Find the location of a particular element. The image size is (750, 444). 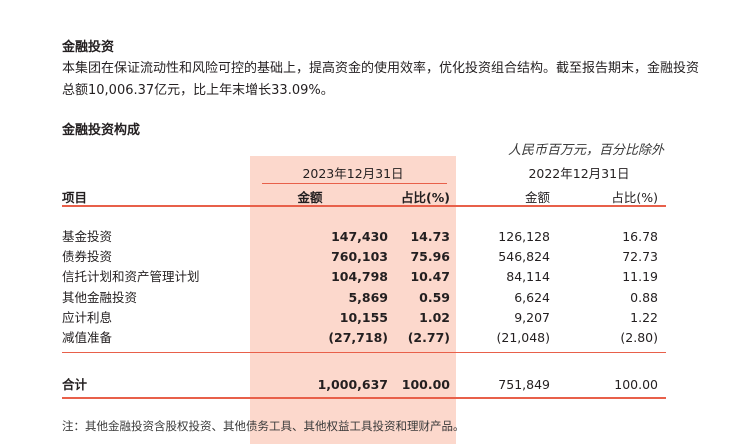

period-prior-header: 2022年12月31日 is located at coordinates (579, 173).